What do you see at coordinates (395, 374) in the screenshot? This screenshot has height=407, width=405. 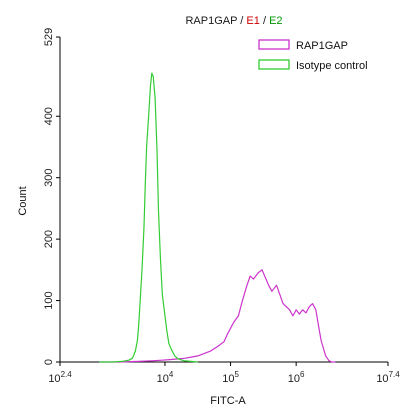 I see `x-tick-exponent: 7.4` at bounding box center [395, 374].